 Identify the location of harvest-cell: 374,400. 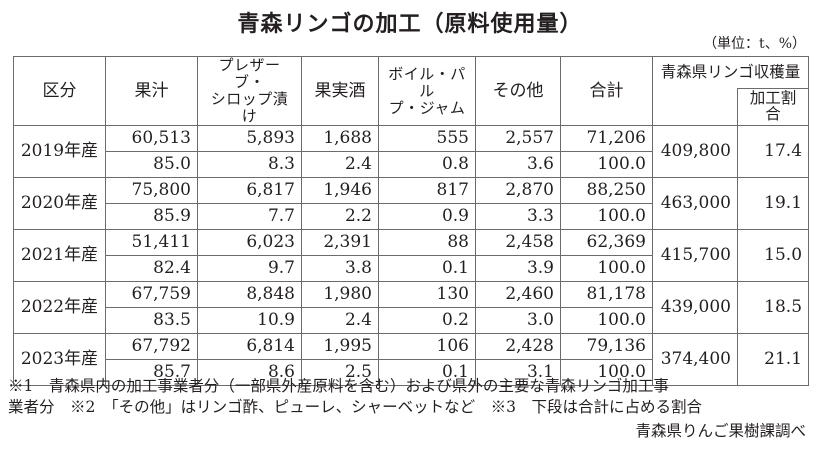
(695, 359).